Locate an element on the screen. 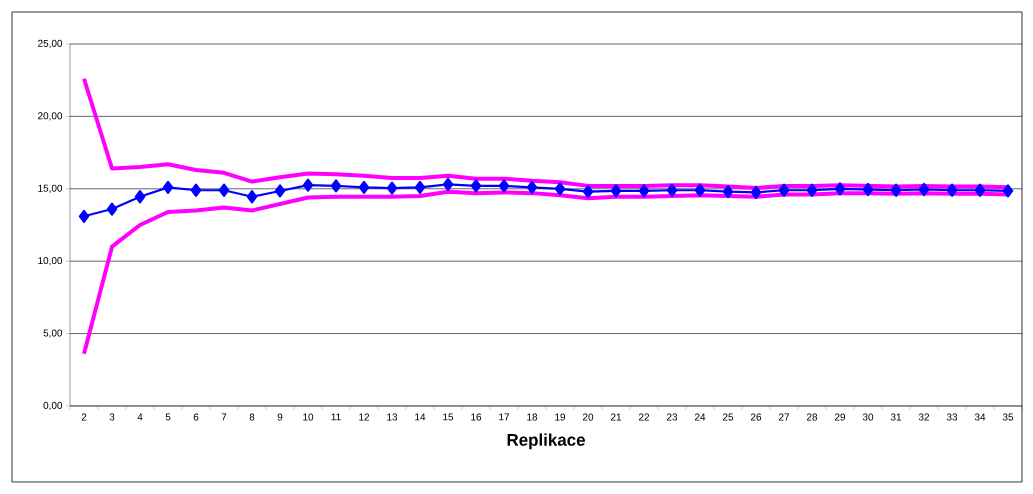 The height and width of the screenshot is (494, 1033). x-tick-label: 17 is located at coordinates (504, 417).